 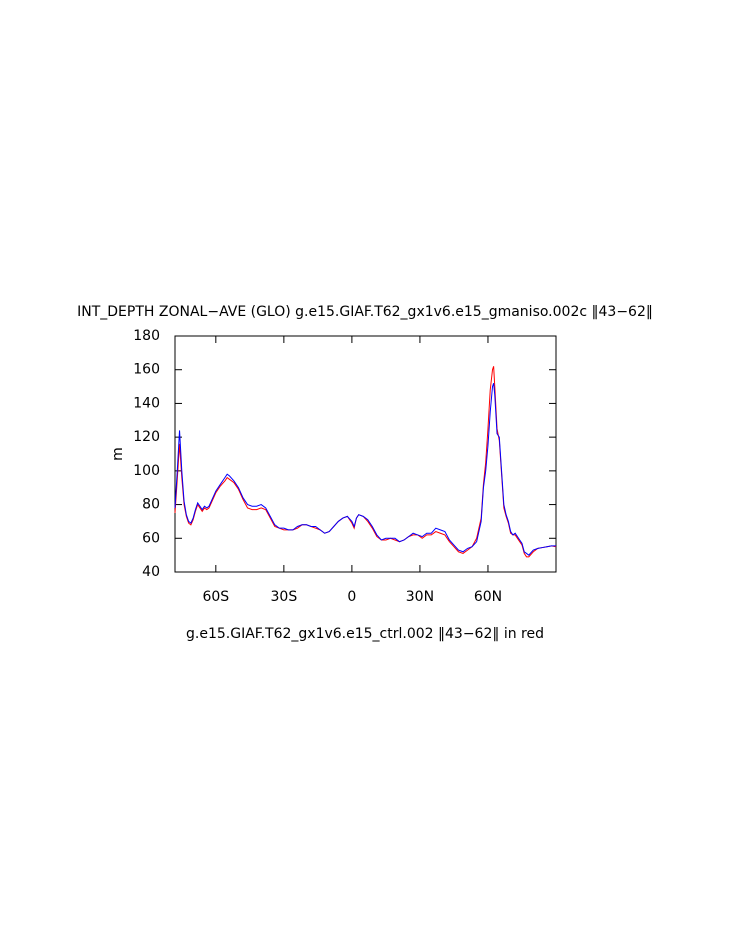 What do you see at coordinates (118, 454) in the screenshot?
I see `y-axis-label: m` at bounding box center [118, 454].